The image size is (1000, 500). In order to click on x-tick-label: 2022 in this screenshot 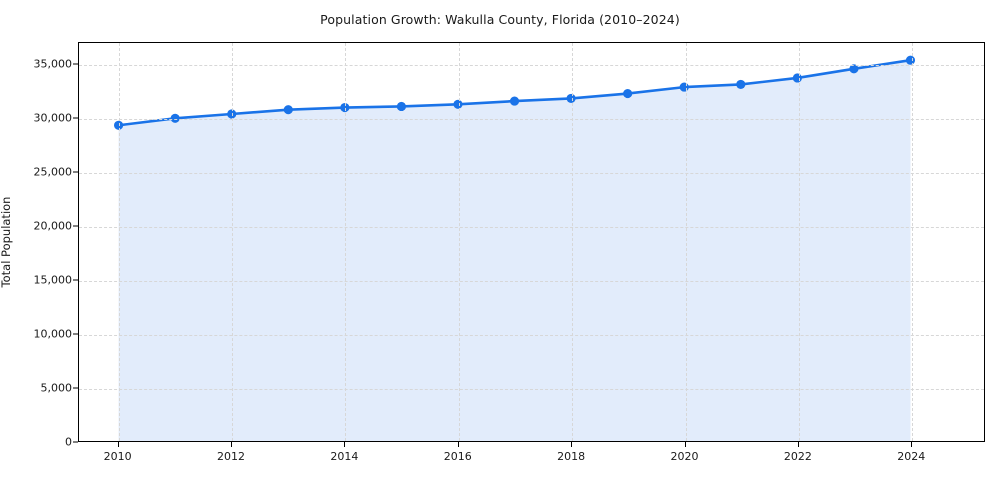, I will do `click(797, 456)`.